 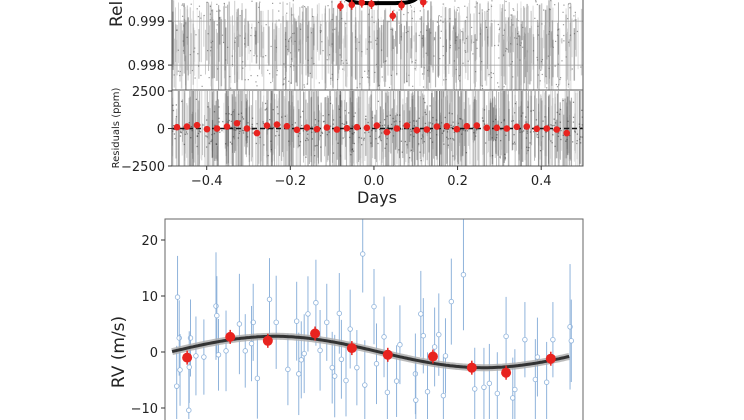 I want to click on rv-ylabel: RV (m/s), so click(x=119, y=352).